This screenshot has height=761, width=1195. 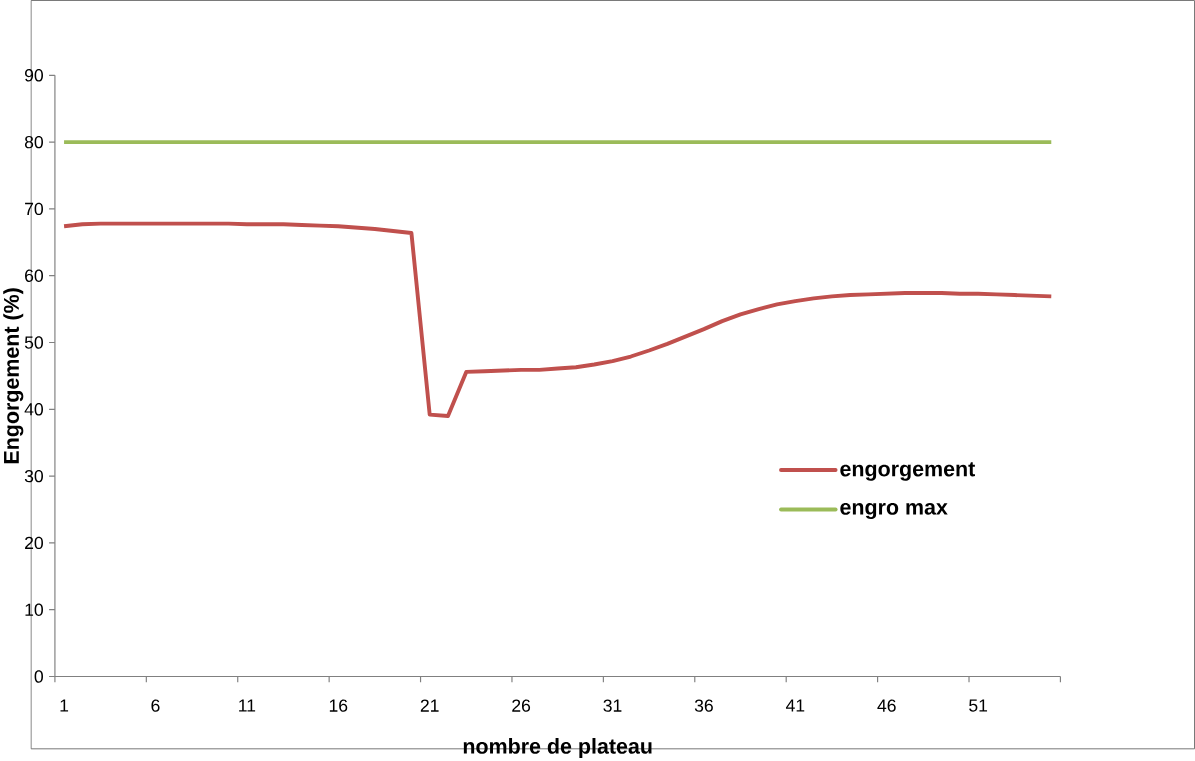 What do you see at coordinates (34, 542) in the screenshot?
I see `y-tick-label: 20` at bounding box center [34, 542].